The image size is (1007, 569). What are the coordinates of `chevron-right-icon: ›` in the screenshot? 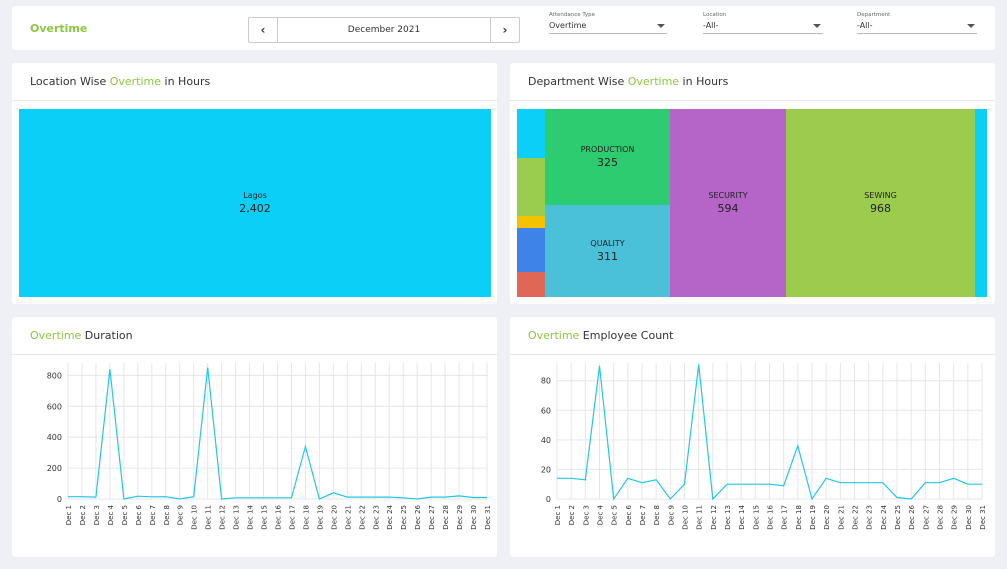 It's located at (505, 30).